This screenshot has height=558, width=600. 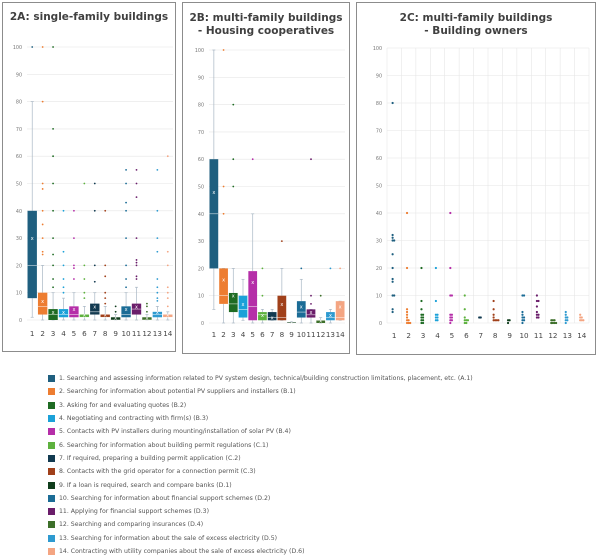 What do you see at coordinates (509, 335) in the screenshot?
I see `x-tick-label: 9` at bounding box center [509, 335].